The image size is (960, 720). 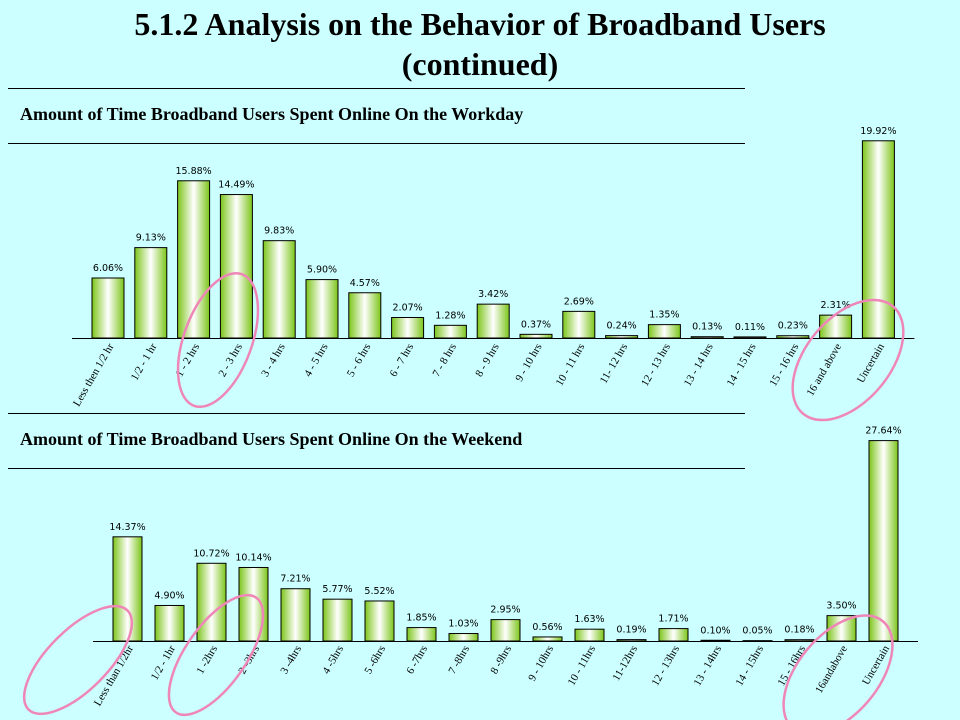 I want to click on category-label: 1 -2hrs, so click(x=207, y=660).